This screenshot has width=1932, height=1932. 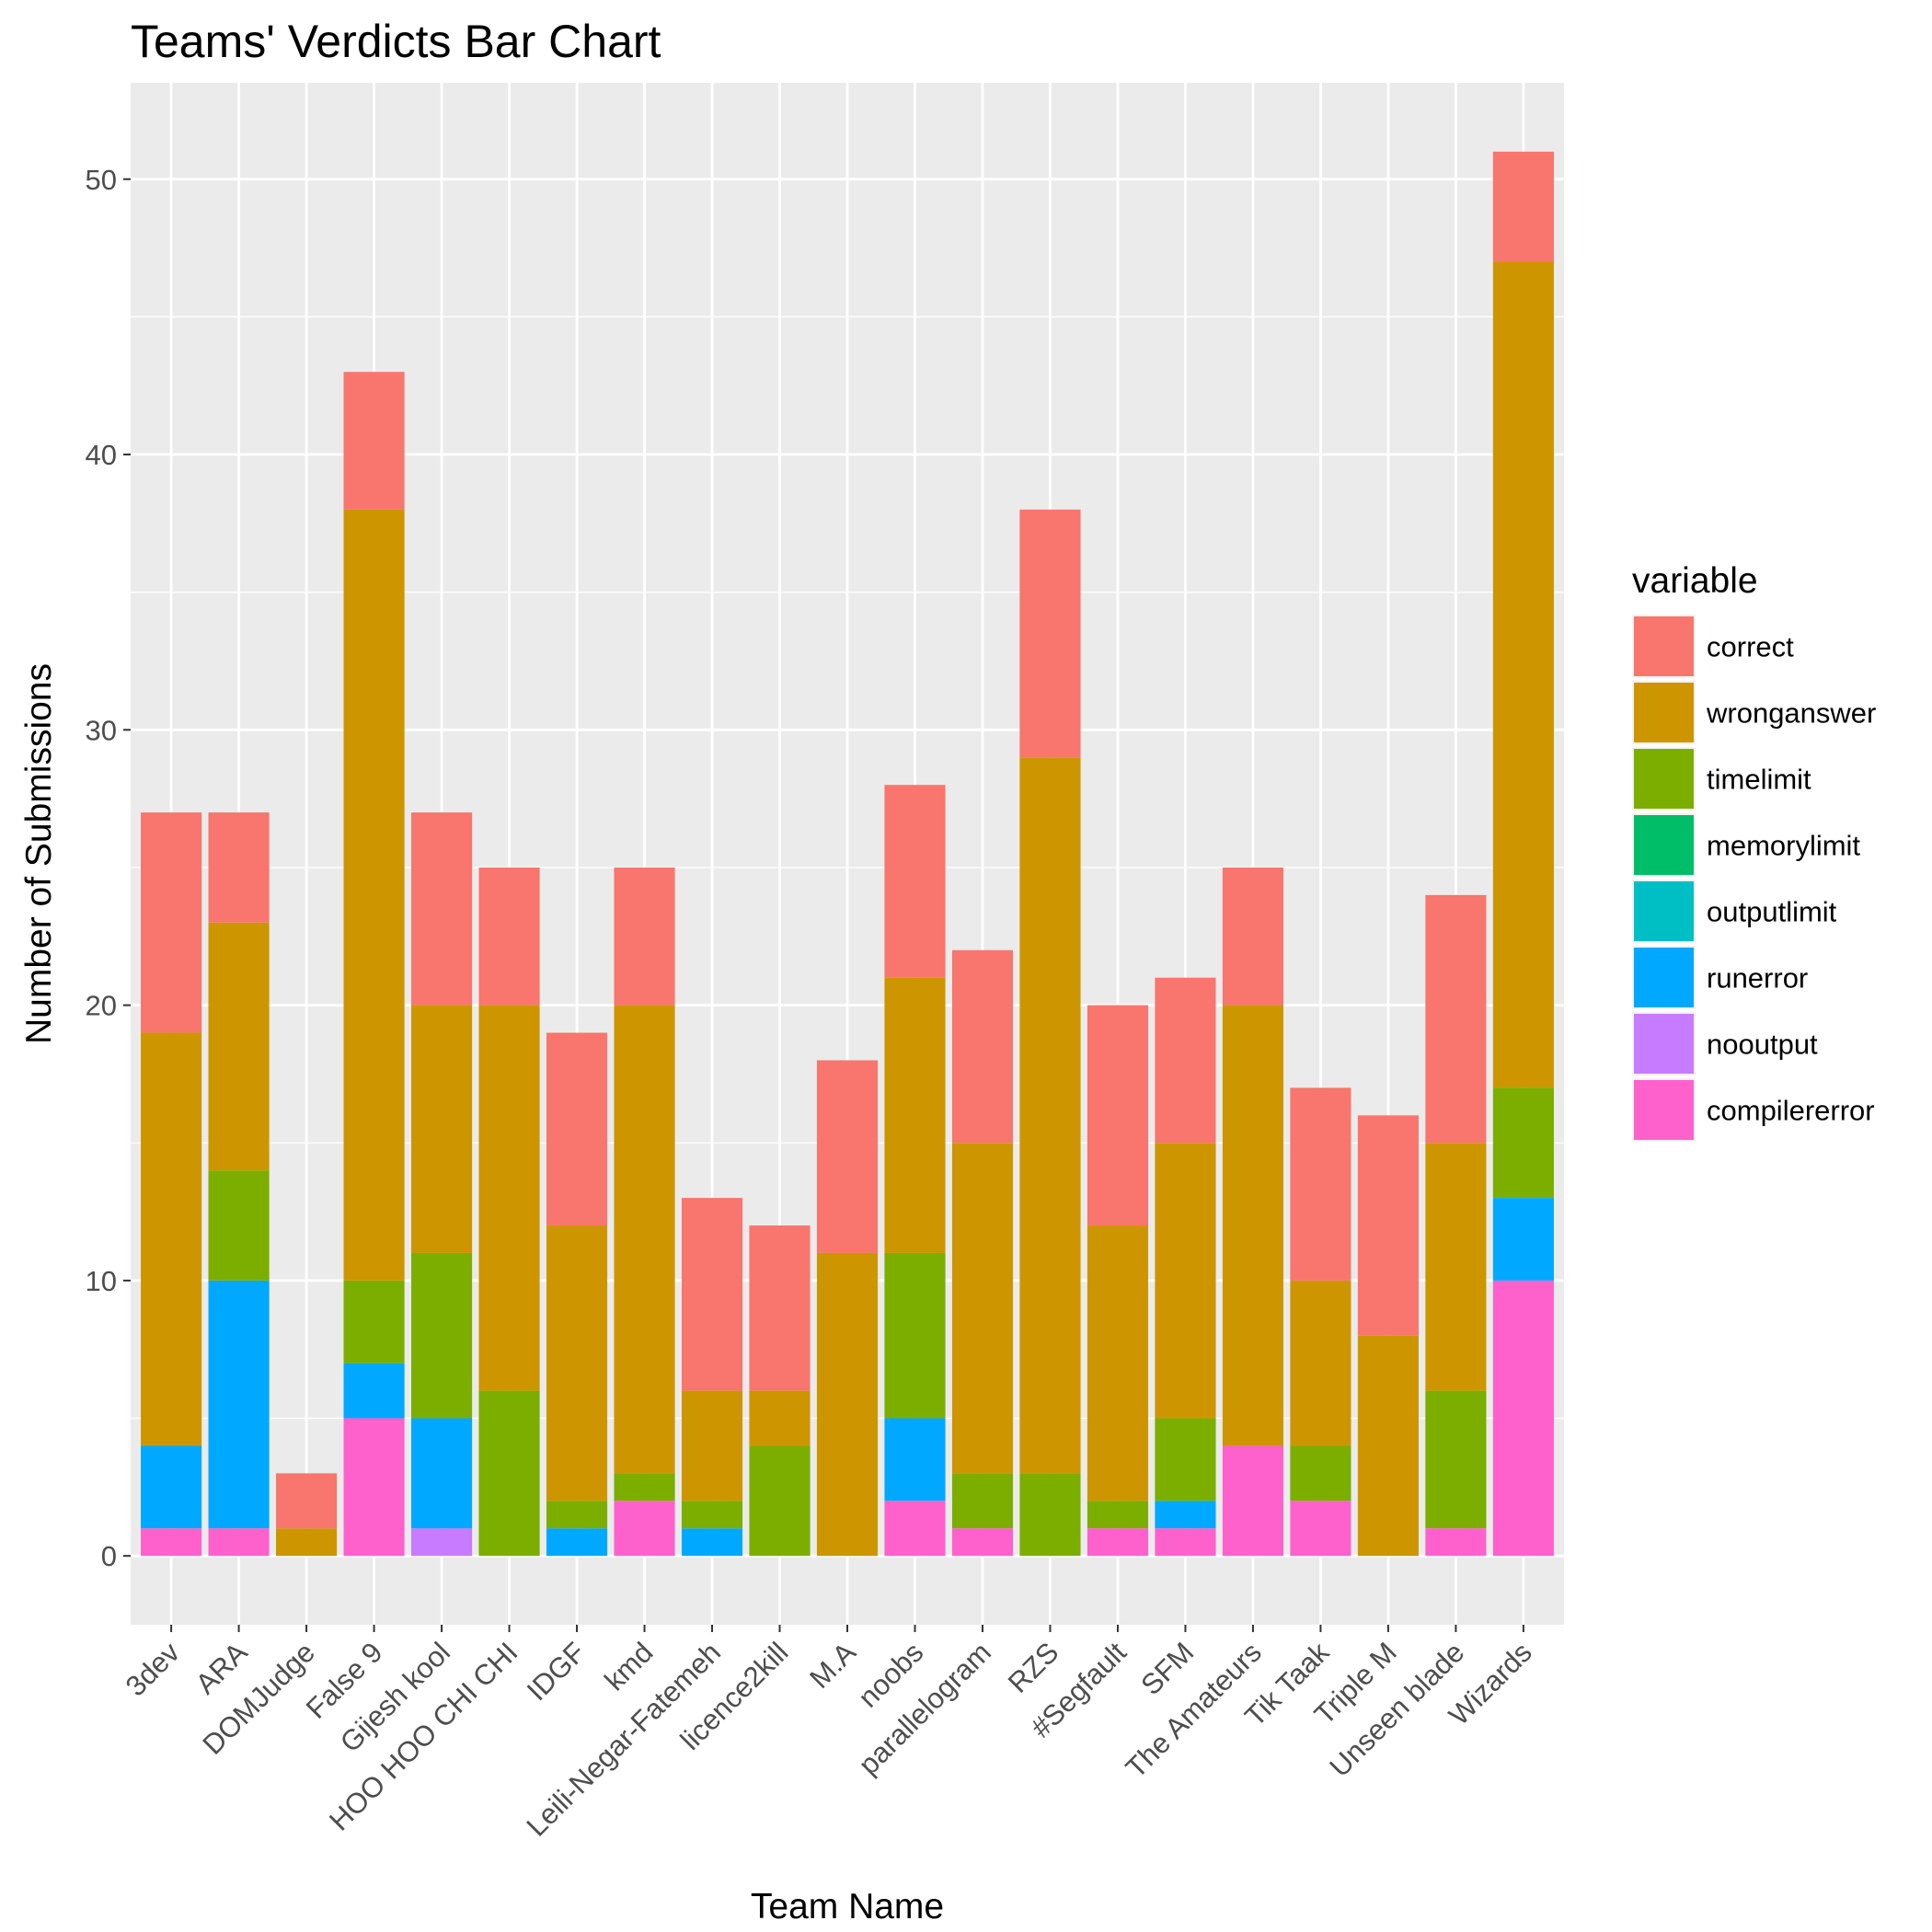 I want to click on chart-title: Teams' Verdicts Bar Chart, so click(x=396, y=41).